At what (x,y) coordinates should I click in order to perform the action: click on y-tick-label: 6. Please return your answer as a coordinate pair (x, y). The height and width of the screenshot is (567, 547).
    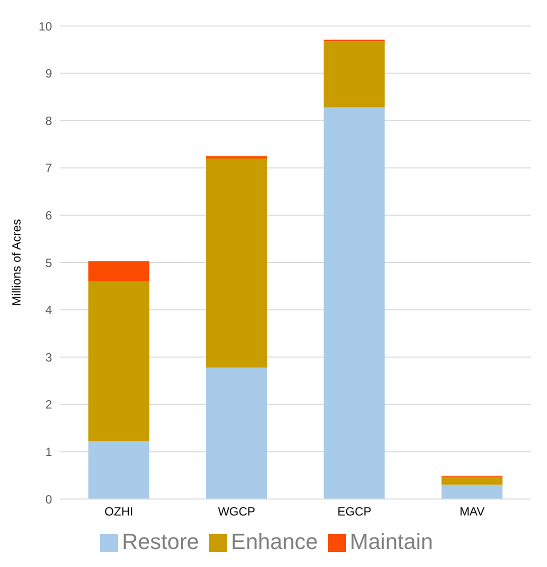
    Looking at the image, I should click on (48, 215).